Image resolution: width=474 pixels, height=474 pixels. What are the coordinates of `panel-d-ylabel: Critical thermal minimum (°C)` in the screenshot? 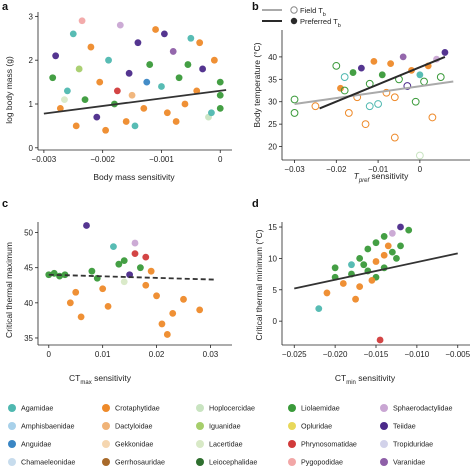 It's located at (259, 284).